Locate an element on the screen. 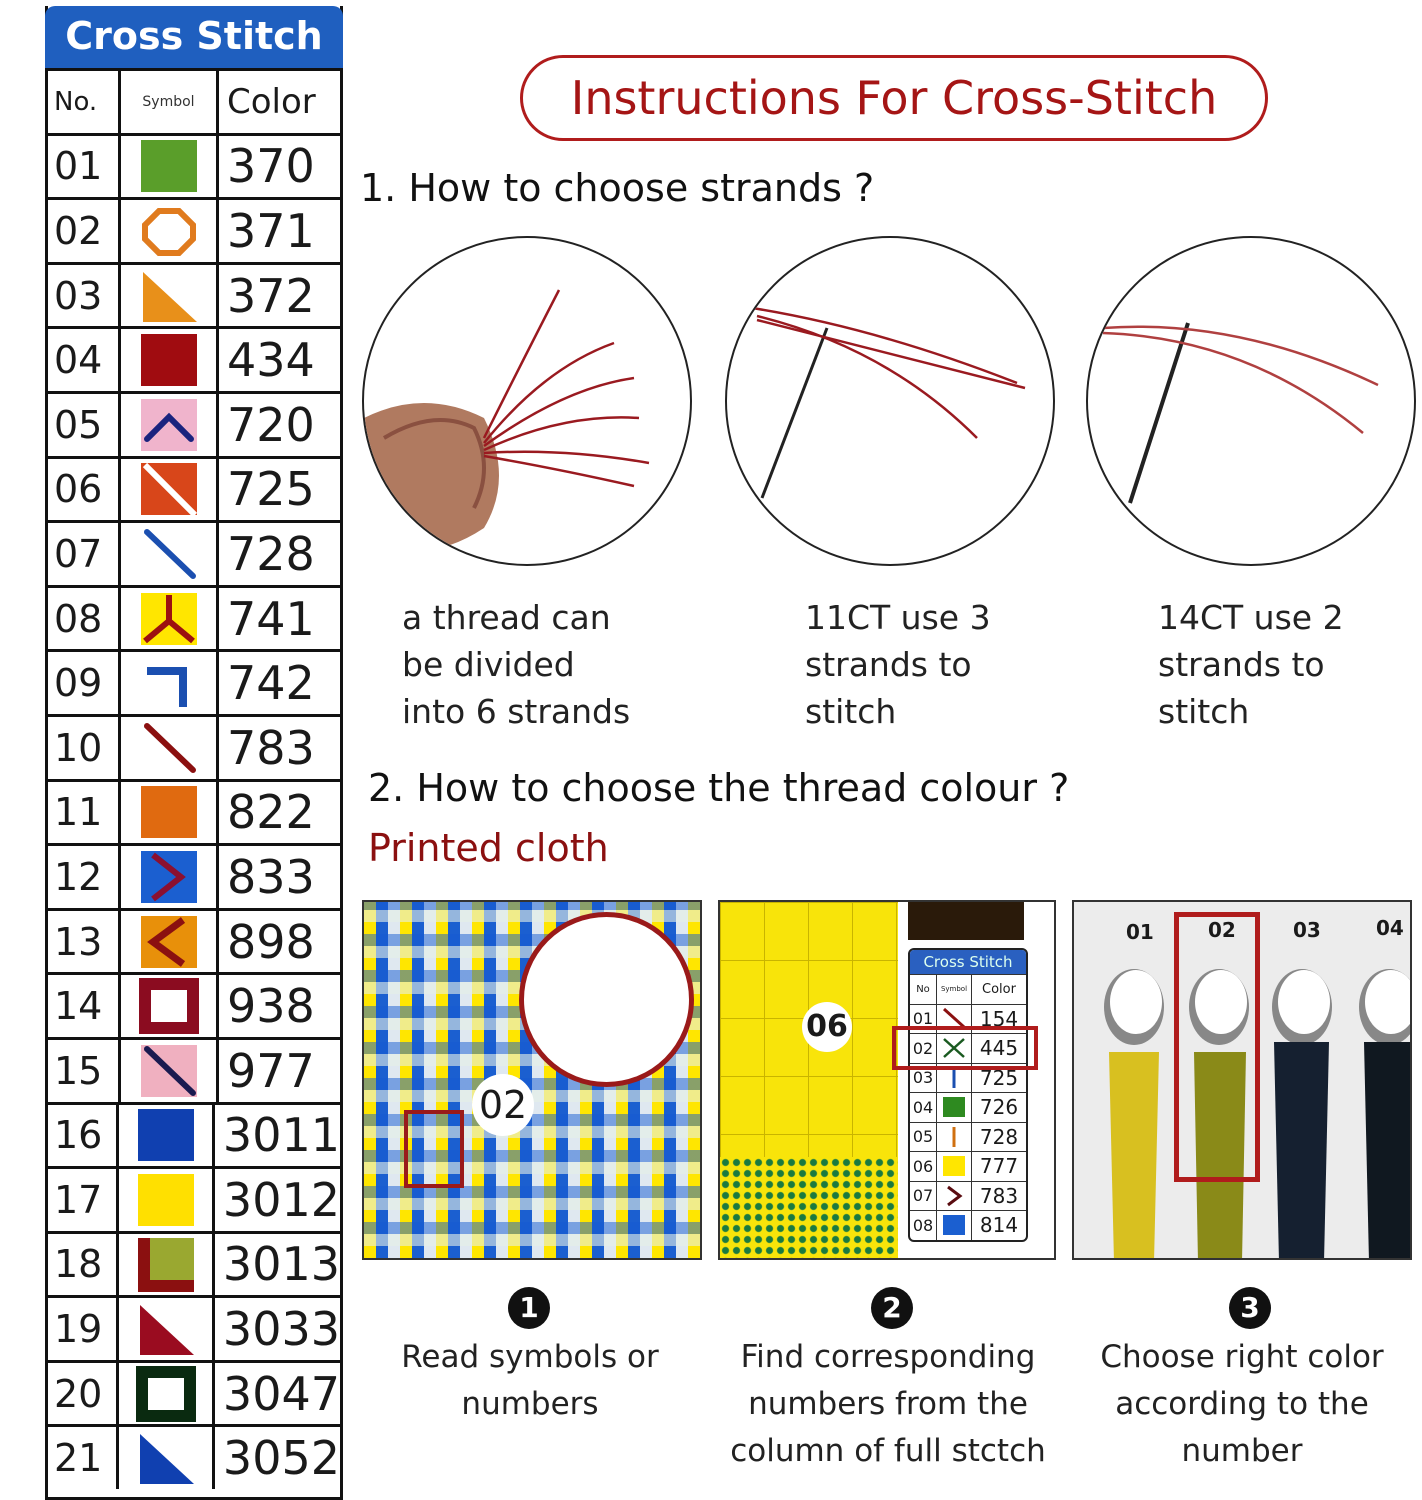 Image resolution: width=1422 pixels, height=1500 pixels. row-number: 19 is located at coordinates (84, 1329).